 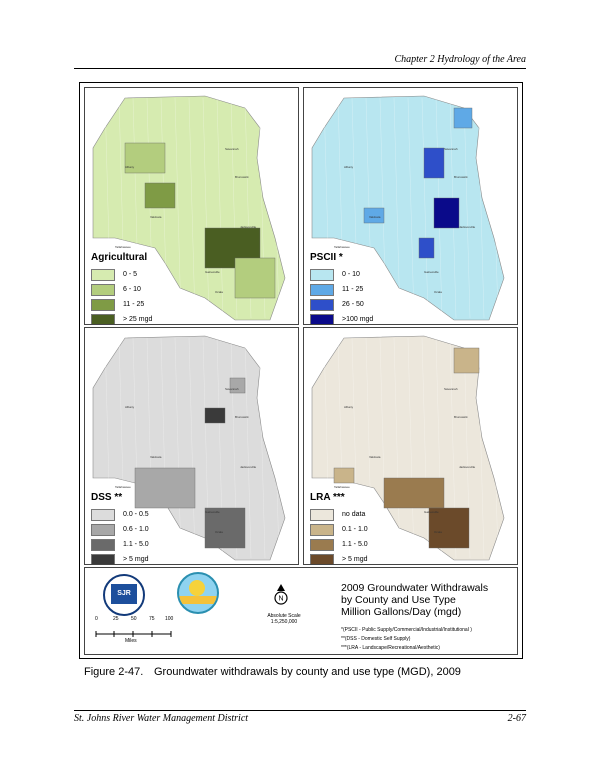 I want to click on sjr-logo: SJR, so click(x=124, y=595).